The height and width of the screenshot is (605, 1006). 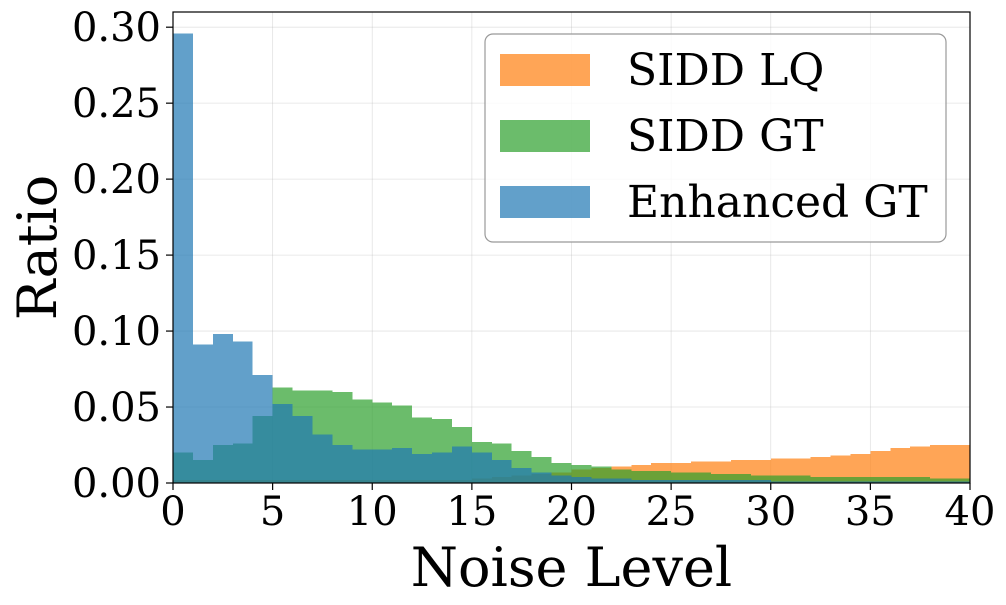 What do you see at coordinates (571, 567) in the screenshot?
I see `x-axis-label: Noise Level` at bounding box center [571, 567].